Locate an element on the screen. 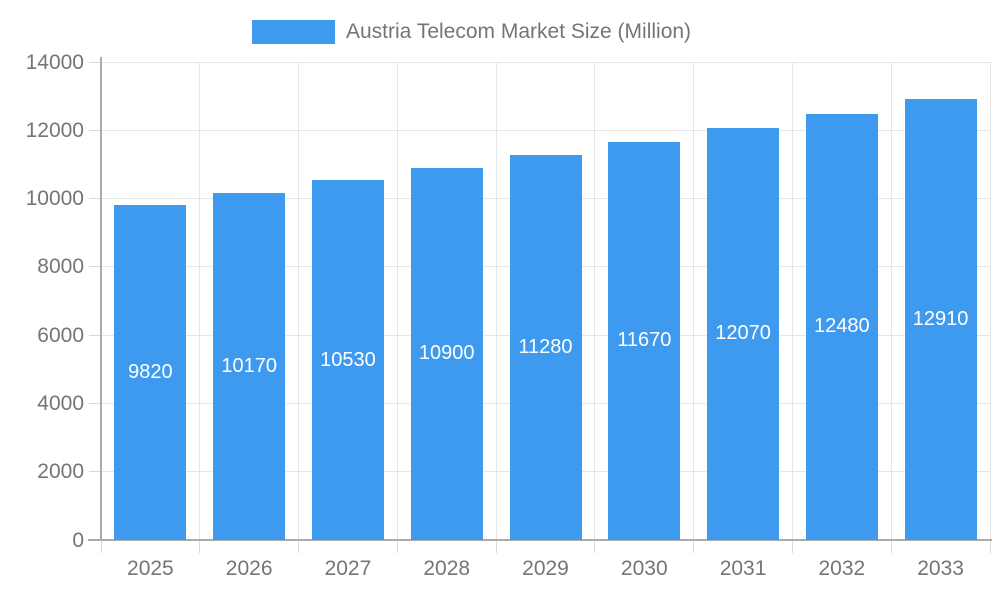 Image resolution: width=1000 pixels, height=600 pixels. bar-2030: 11670 is located at coordinates (644, 340).